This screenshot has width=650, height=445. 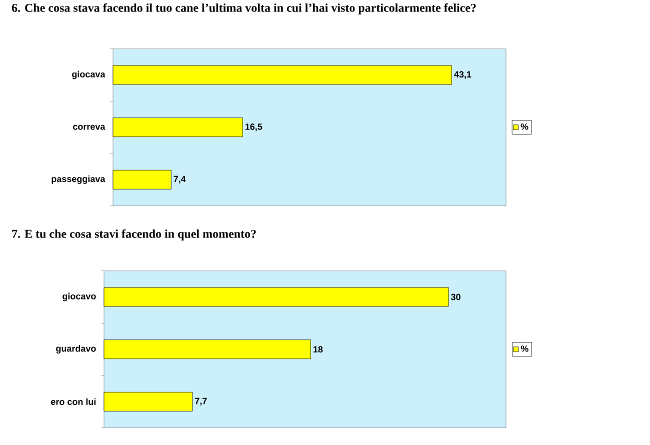 I want to click on data-label: 7,4, so click(x=180, y=180).